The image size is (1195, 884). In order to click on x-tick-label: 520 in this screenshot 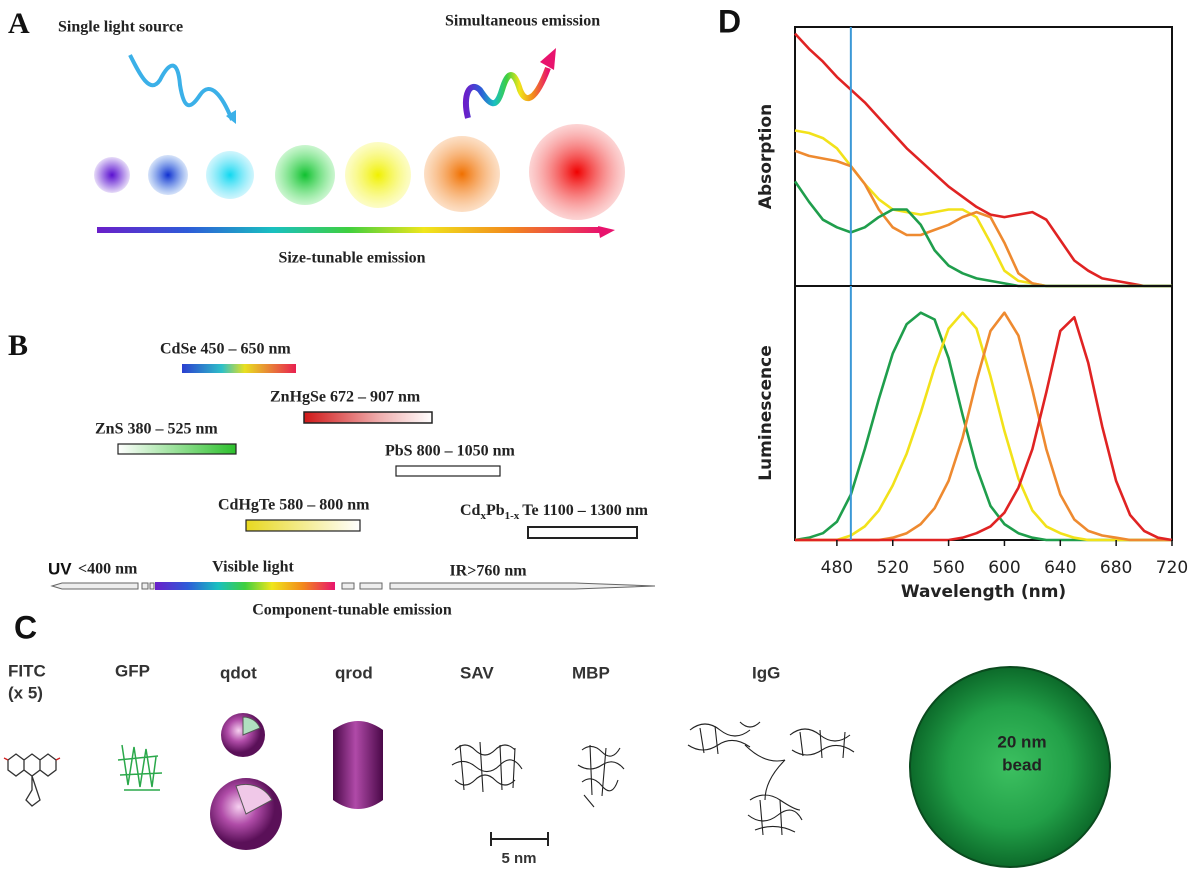, I will do `click(893, 568)`.